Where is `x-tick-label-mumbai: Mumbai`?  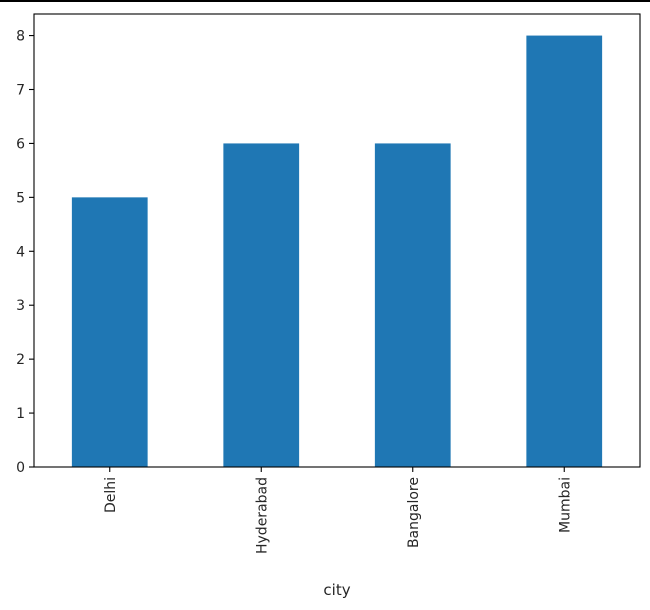
x-tick-label-mumbai: Mumbai is located at coordinates (565, 505).